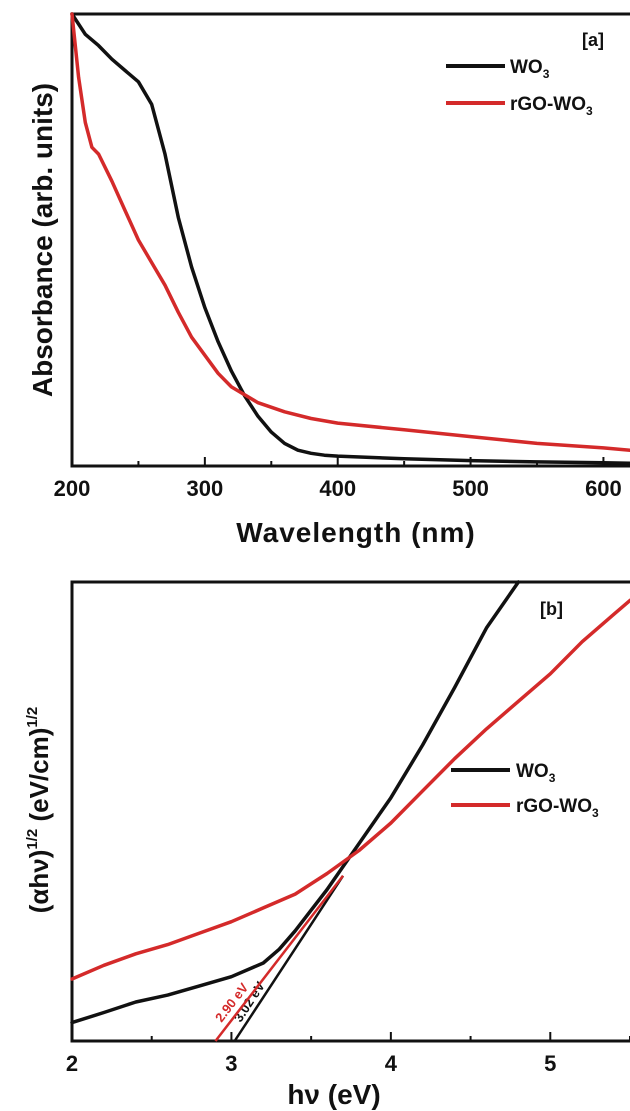 Image resolution: width=630 pixels, height=1111 pixels. I want to click on x-ticks-a: 200 300 400 500 600, so click(338, 479).